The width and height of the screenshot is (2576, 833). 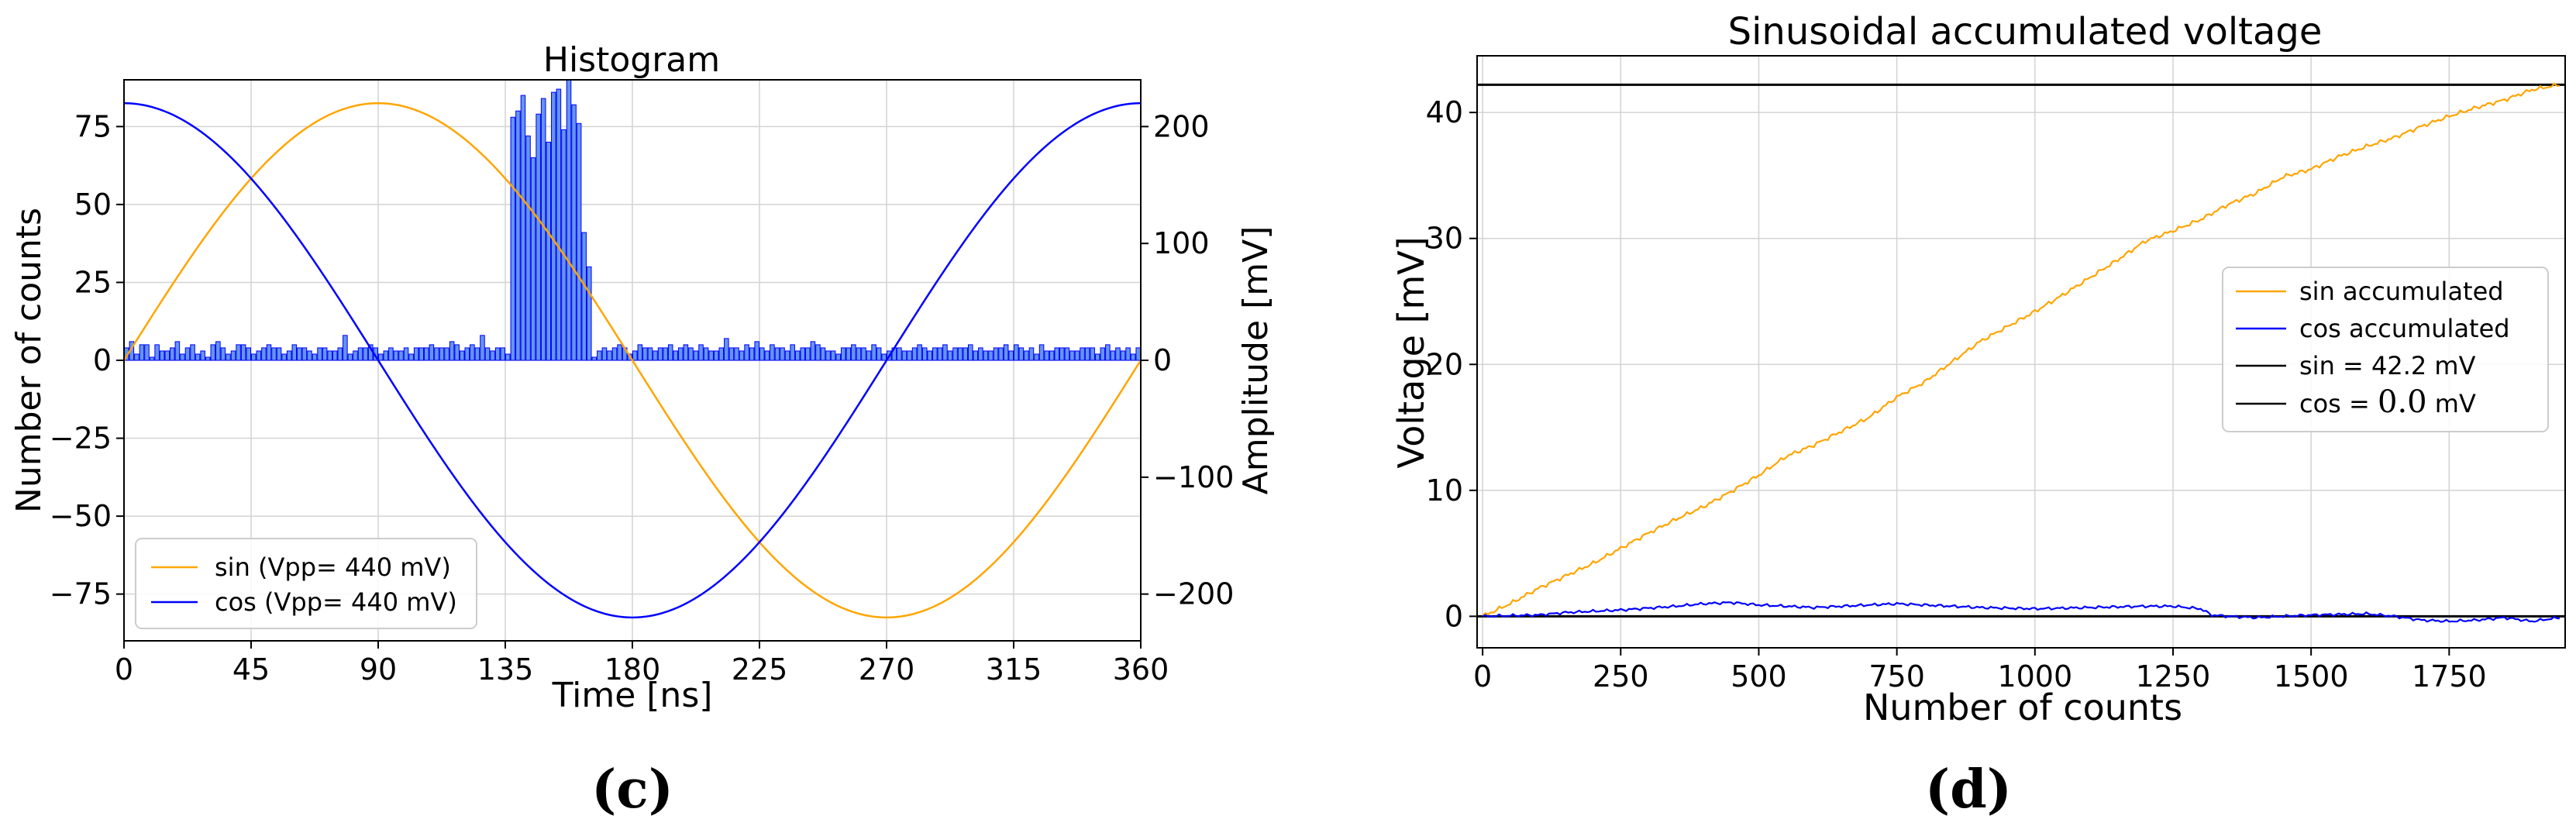 What do you see at coordinates (632, 790) in the screenshot?
I see `panel-c-caption: (c)` at bounding box center [632, 790].